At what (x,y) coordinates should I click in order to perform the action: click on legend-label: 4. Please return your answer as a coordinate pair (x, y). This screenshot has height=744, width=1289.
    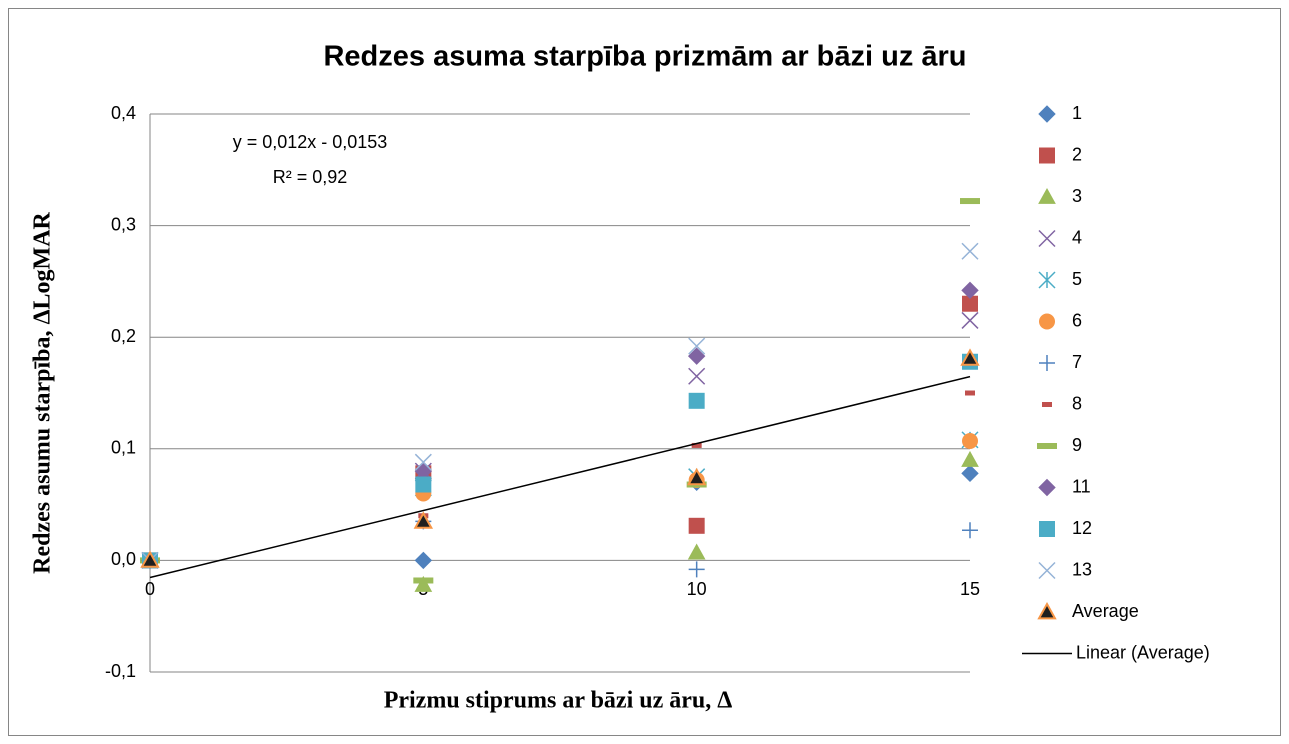
    Looking at the image, I should click on (1077, 237).